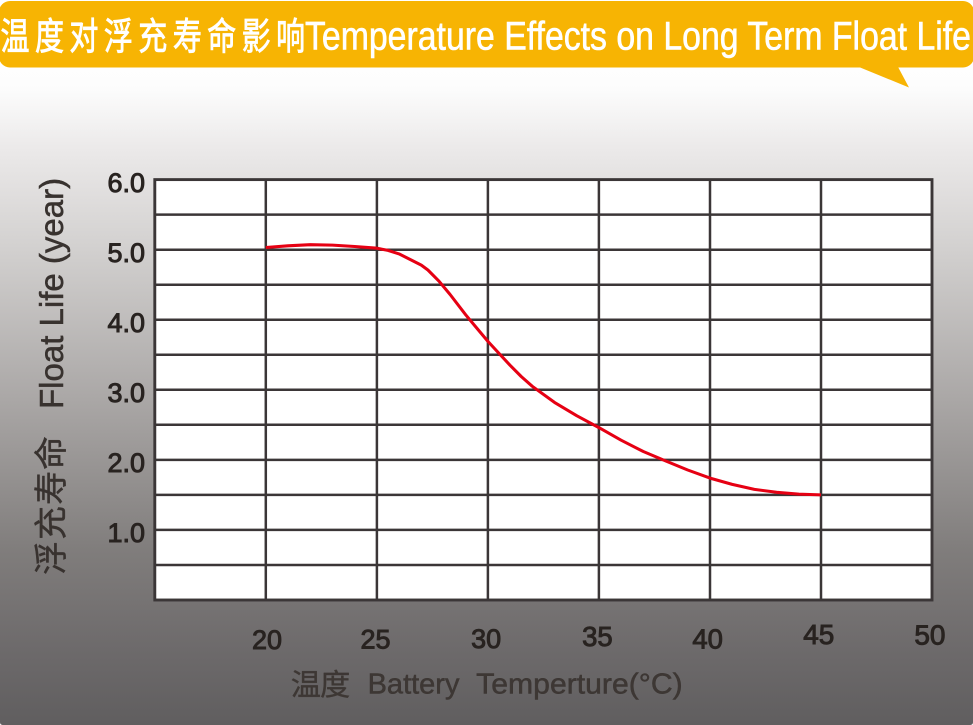 The height and width of the screenshot is (725, 973). What do you see at coordinates (126, 183) in the screenshot?
I see `svg-text: 6.0` at bounding box center [126, 183].